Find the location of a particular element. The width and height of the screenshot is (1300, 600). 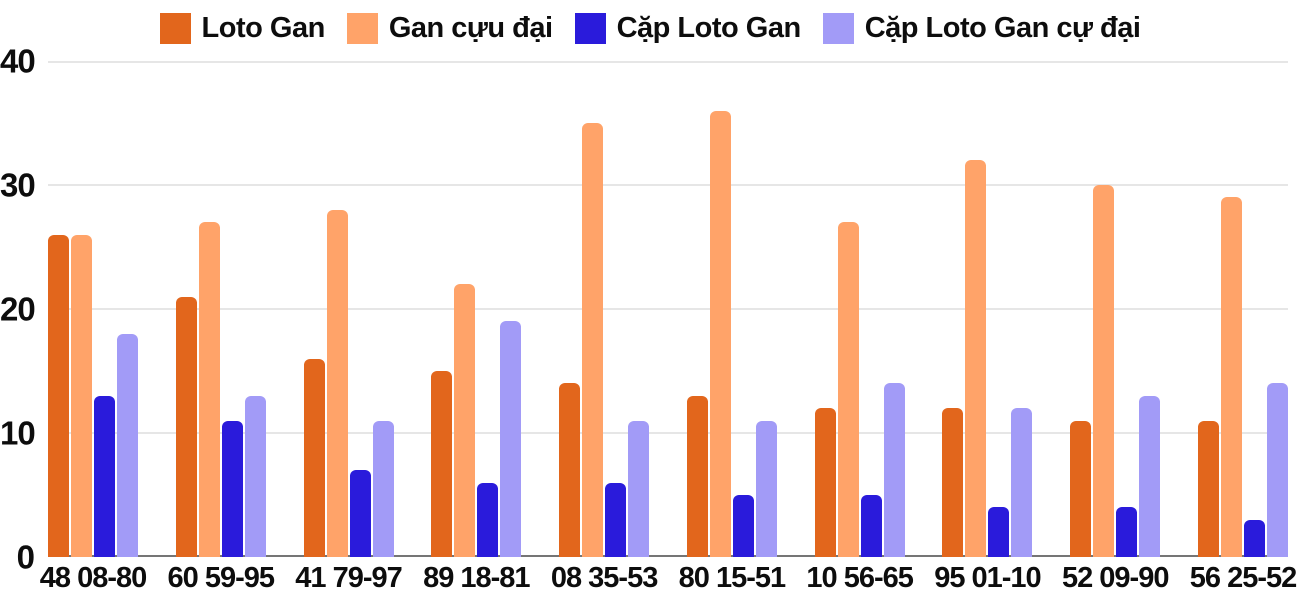

x-tick-label-08-35-53: 08 35-53 is located at coordinates (604, 578).